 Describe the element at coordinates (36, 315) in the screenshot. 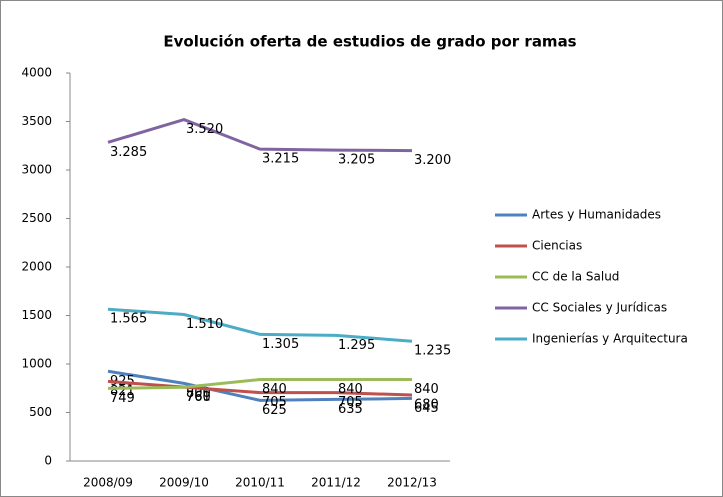

I see `y-tick-label: 1500` at that location.